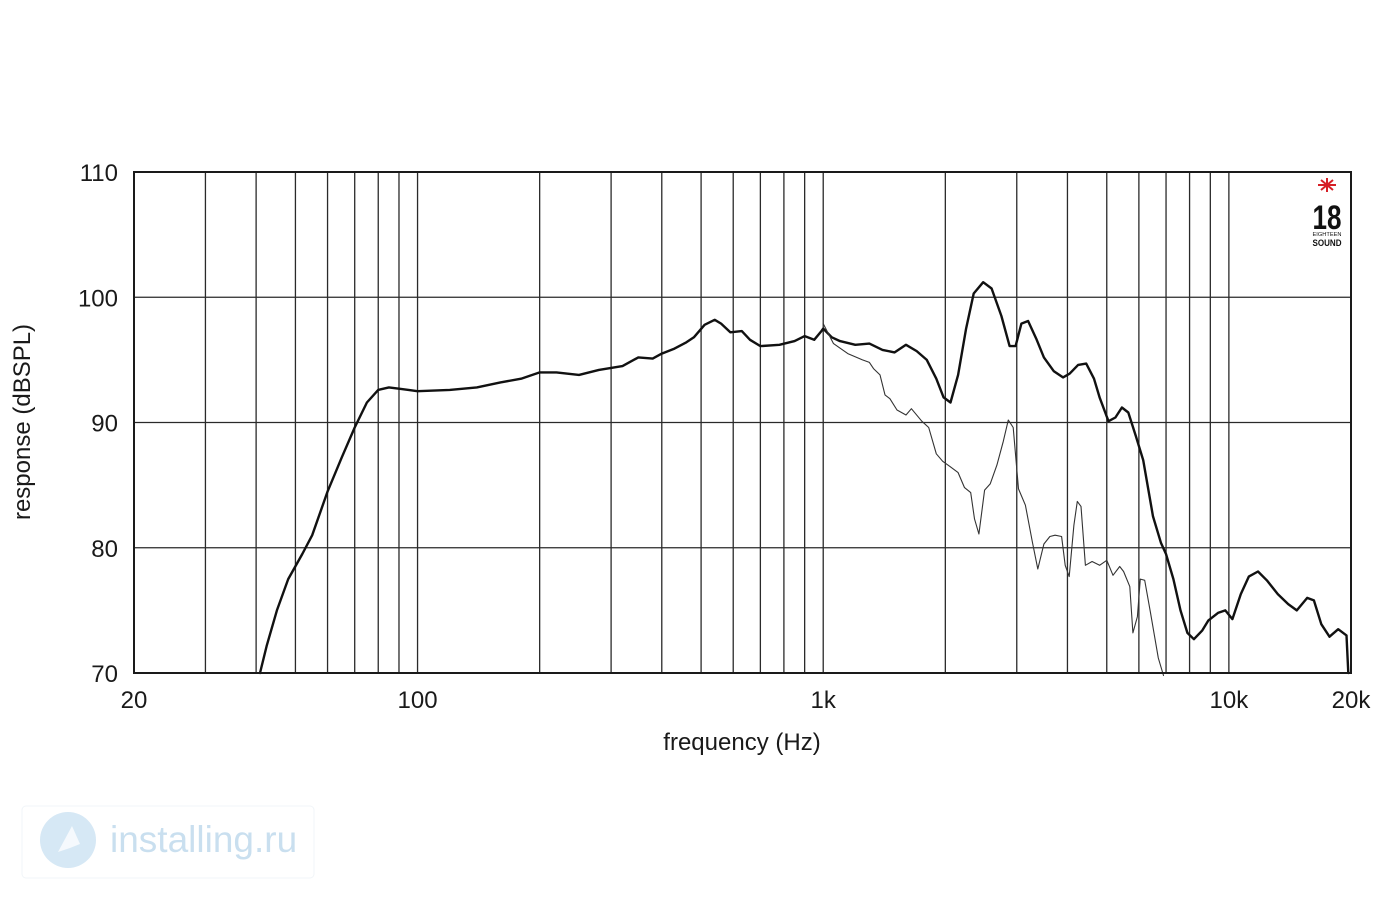  What do you see at coordinates (98, 298) in the screenshot?
I see `y-tick-label: 100` at bounding box center [98, 298].